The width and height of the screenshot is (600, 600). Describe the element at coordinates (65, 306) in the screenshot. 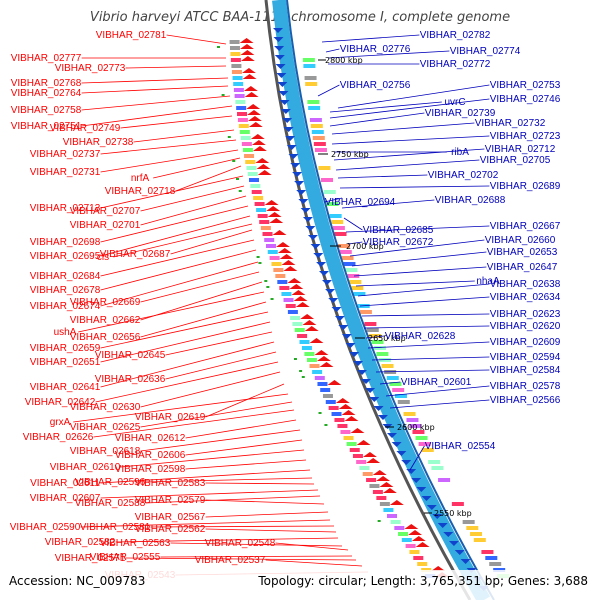

I see `left-gene-label: VIBHAR_02674` at that location.